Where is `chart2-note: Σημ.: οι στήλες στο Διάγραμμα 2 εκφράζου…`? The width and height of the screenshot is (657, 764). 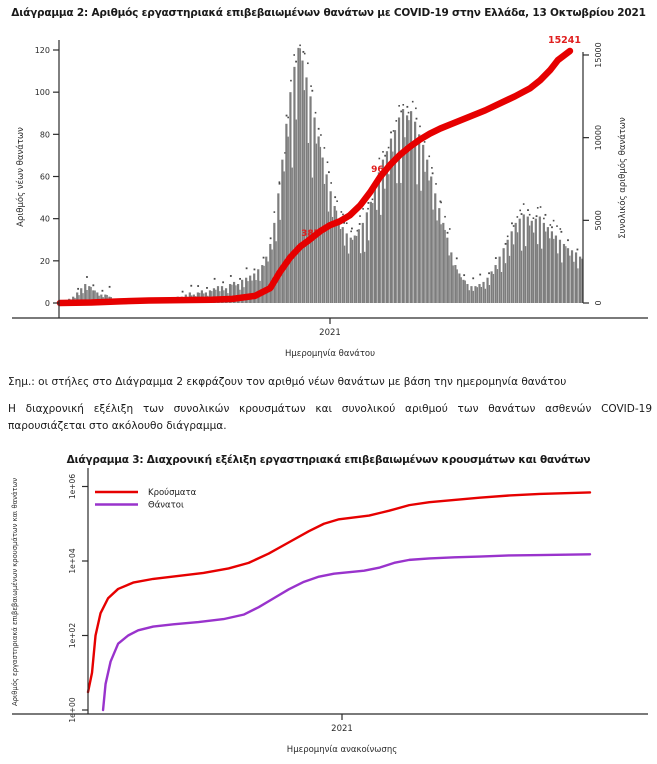 chart2-note: Σημ.: οι στήλες στο Διάγραμμα 2 εκφράζου… is located at coordinates (287, 382).